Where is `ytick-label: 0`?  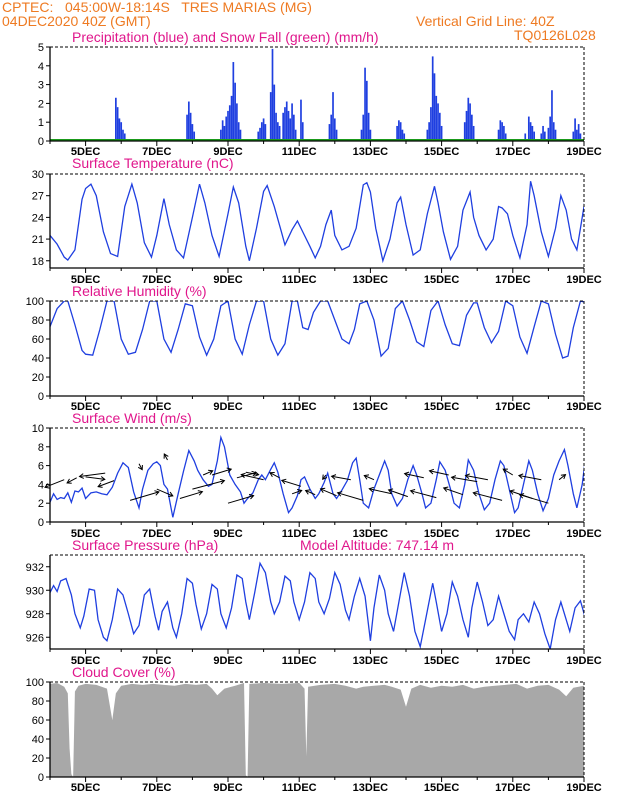 ytick-label: 0 is located at coordinates (41, 778).